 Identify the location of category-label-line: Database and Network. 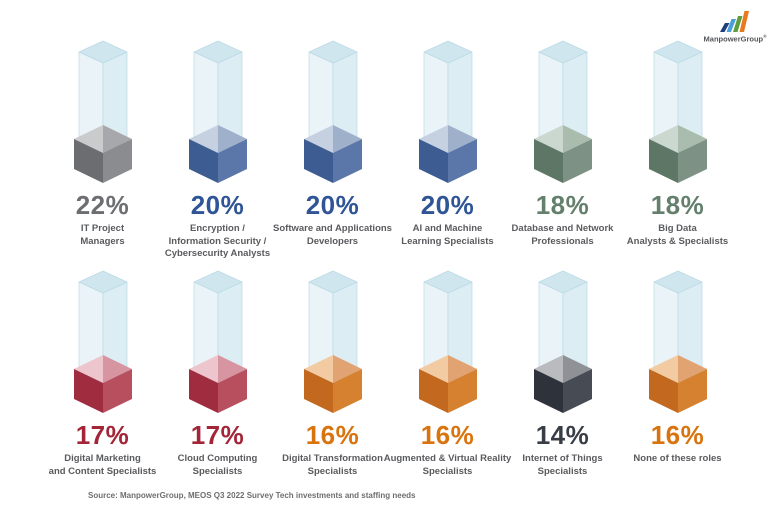
(562, 228).